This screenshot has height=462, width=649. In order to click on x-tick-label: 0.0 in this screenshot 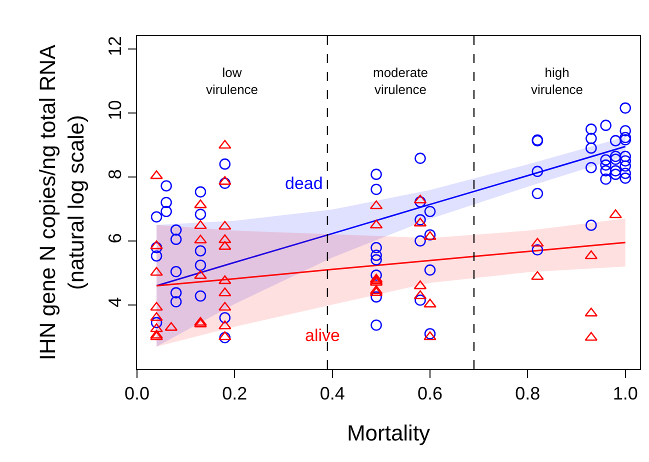, I will do `click(137, 394)`.